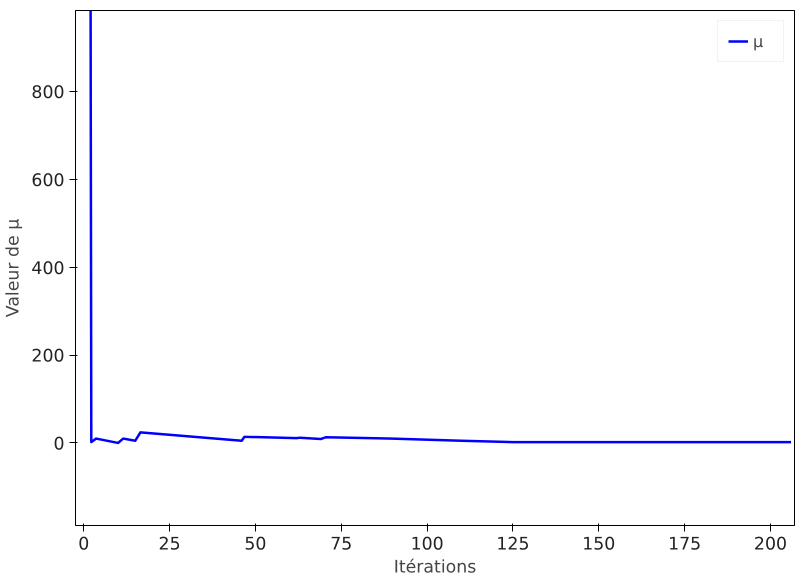 Image resolution: width=797 pixels, height=580 pixels. What do you see at coordinates (48, 268) in the screenshot?
I see `y-tick-label: 400` at bounding box center [48, 268].